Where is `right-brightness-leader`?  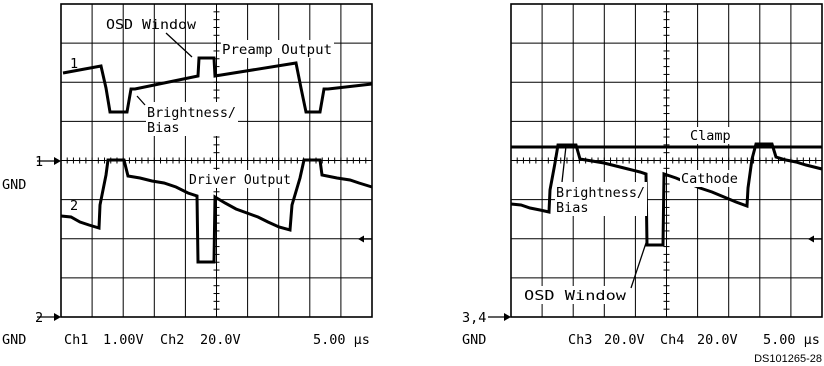
right-brightness-leader is located at coordinates (564, 164).